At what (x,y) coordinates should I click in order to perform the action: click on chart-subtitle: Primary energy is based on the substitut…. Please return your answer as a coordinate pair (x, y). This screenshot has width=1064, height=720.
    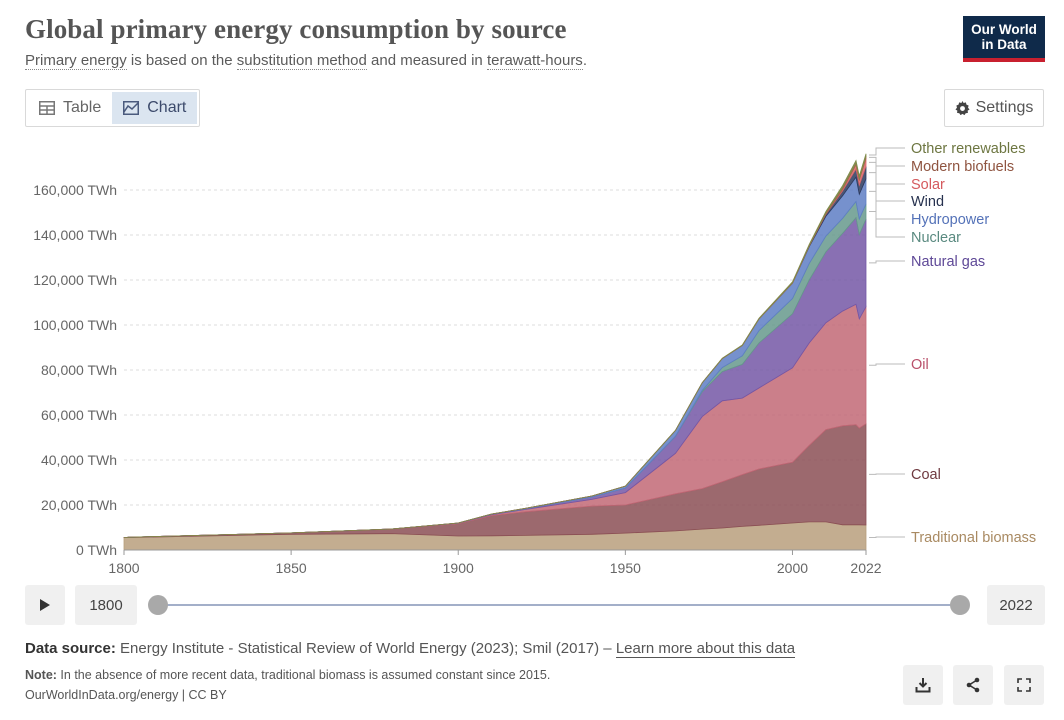
    Looking at the image, I should click on (306, 61).